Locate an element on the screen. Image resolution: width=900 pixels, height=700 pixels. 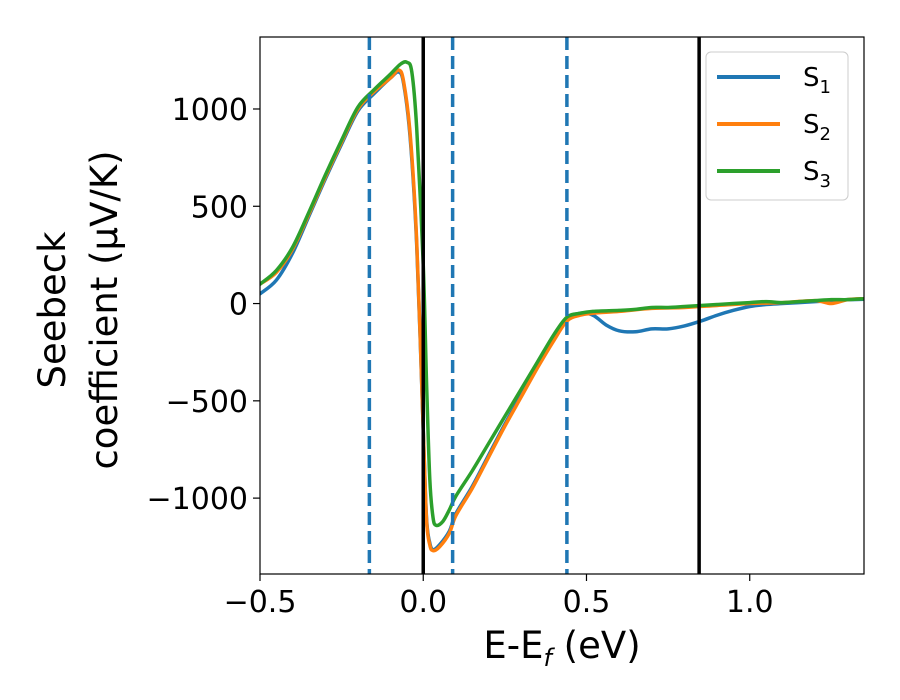
x-tick-label: −0.5 is located at coordinates (260, 602).